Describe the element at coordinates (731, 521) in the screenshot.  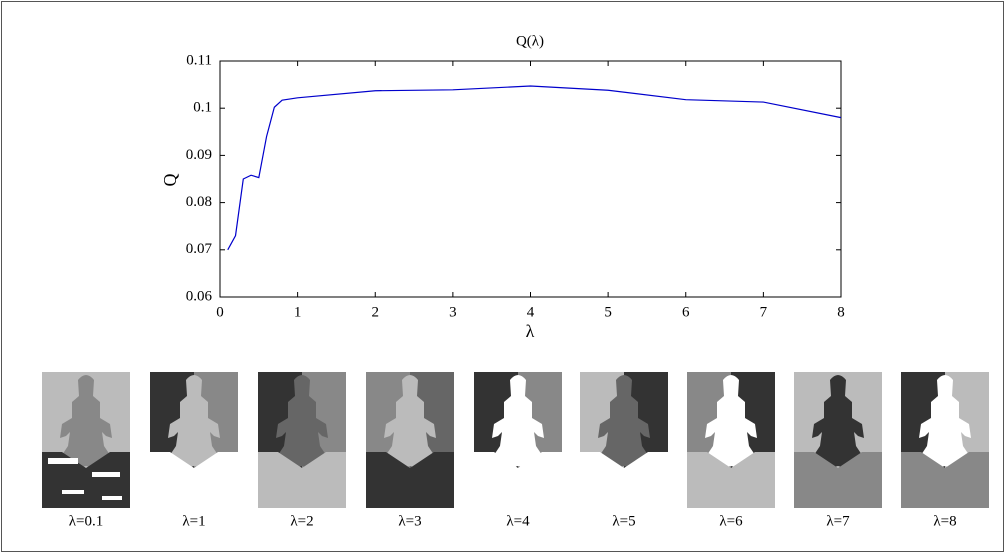
I see `thumb-caption: λ=6` at that location.